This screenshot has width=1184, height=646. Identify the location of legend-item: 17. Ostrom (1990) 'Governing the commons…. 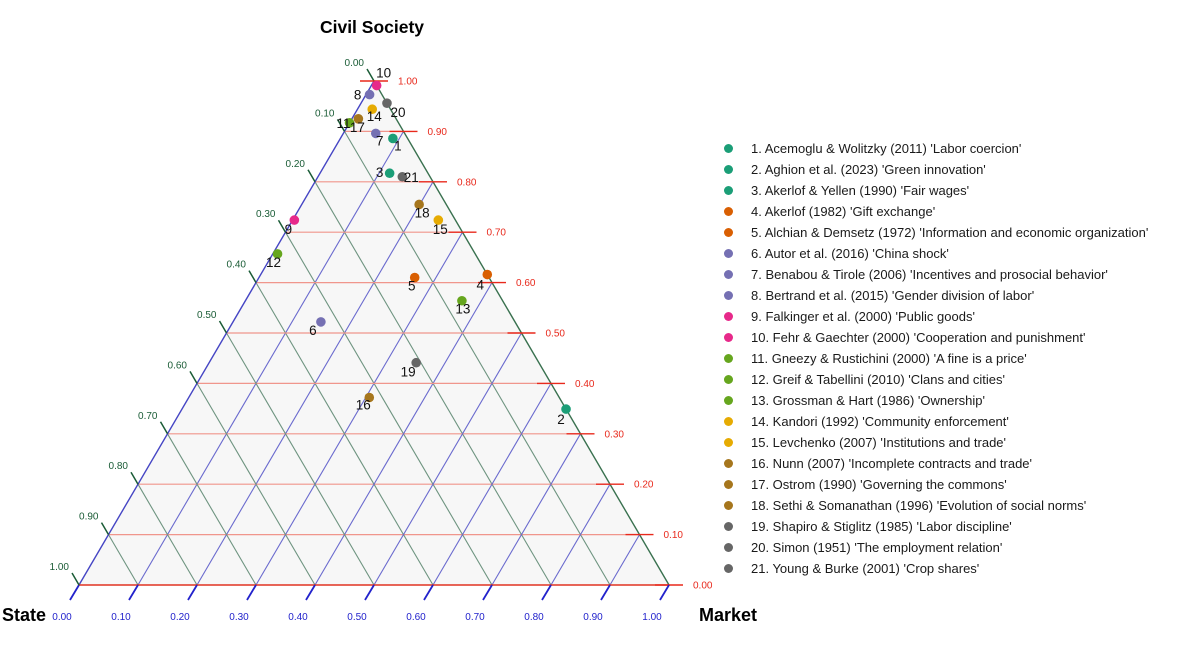
(936, 484).